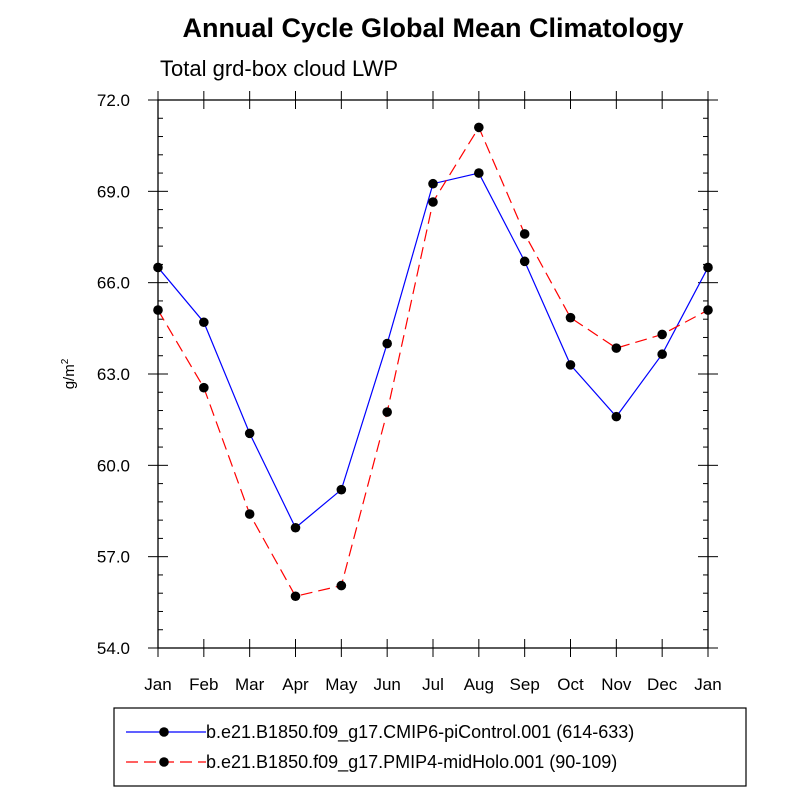 The width and height of the screenshot is (800, 800). Describe the element at coordinates (341, 684) in the screenshot. I see `x-tick-label: May` at that location.